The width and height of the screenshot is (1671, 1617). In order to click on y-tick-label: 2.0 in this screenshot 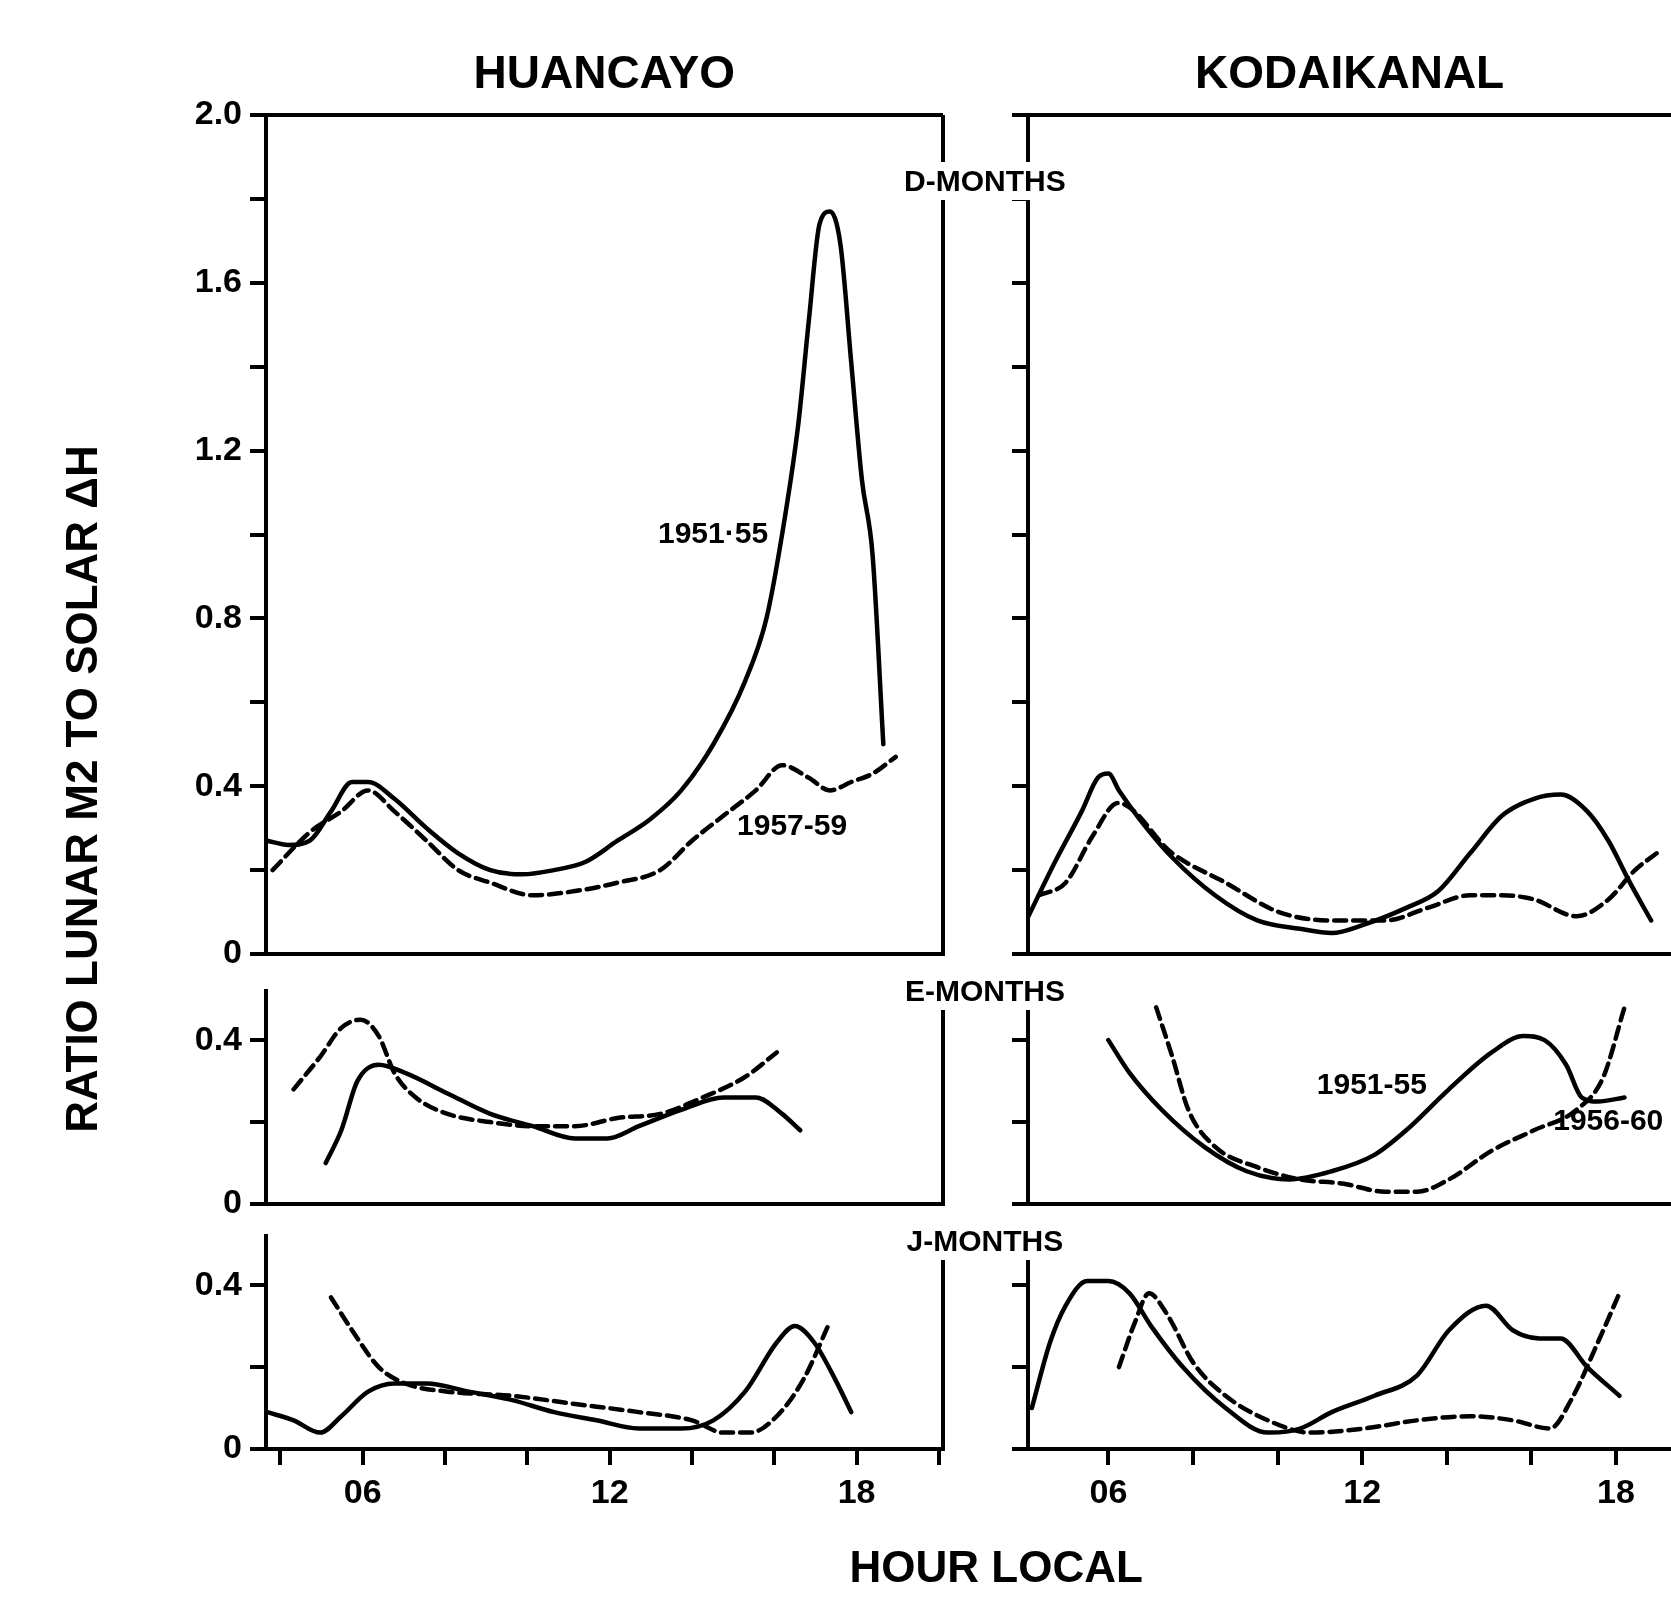, I will do `click(218, 112)`.